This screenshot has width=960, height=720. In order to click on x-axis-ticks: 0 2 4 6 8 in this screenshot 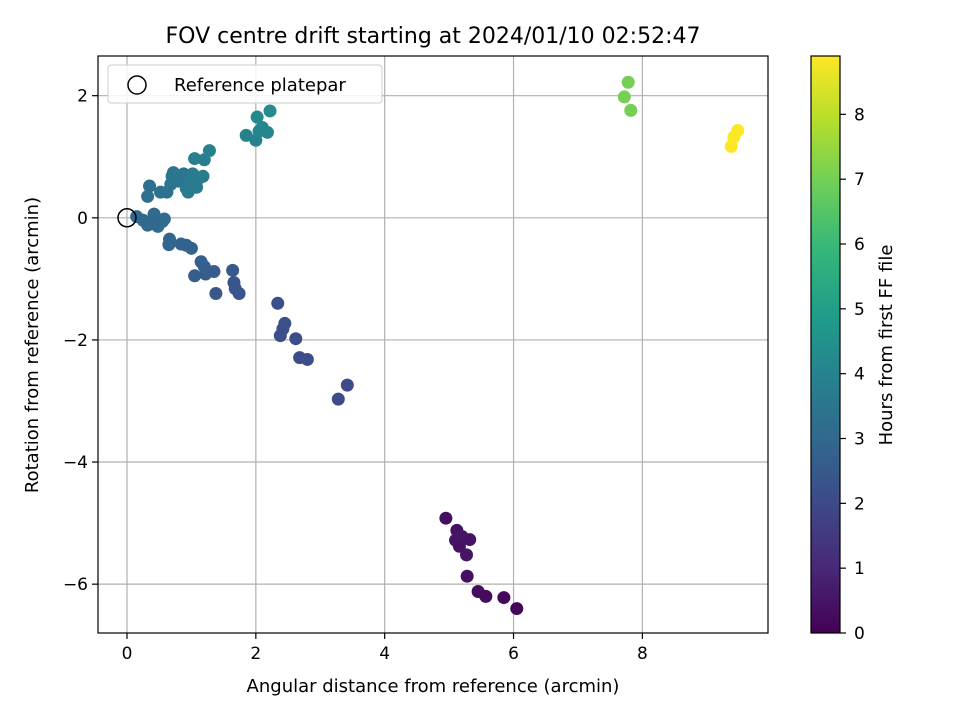, I will do `click(385, 648)`.